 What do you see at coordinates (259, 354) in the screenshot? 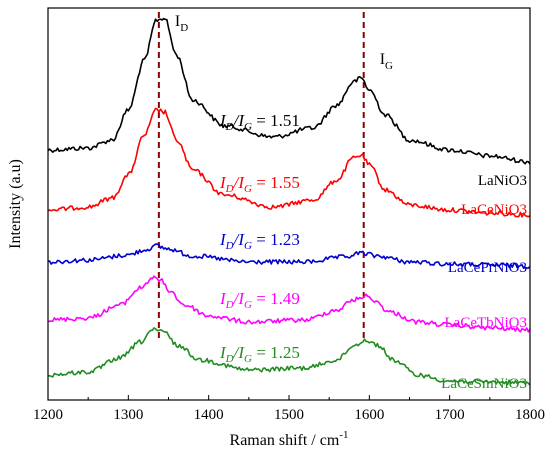
I see `ratio-label-LaCeSmNiO3: ID/IG = 1.25` at bounding box center [259, 354].